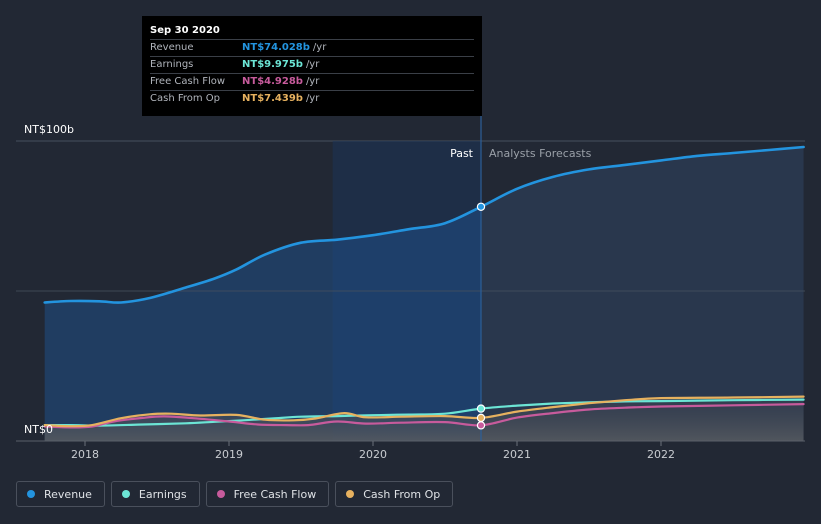 The height and width of the screenshot is (524, 821). I want to click on marker-revenue, so click(481, 206).